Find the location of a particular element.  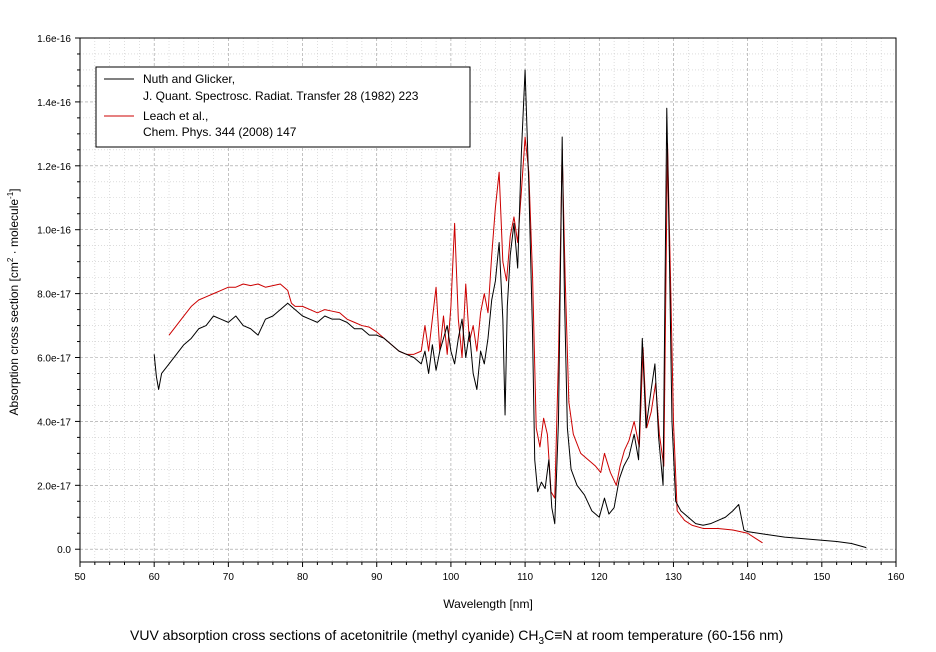

y-axis-title-part1: Absorption cross section [cm is located at coordinates (14, 338).